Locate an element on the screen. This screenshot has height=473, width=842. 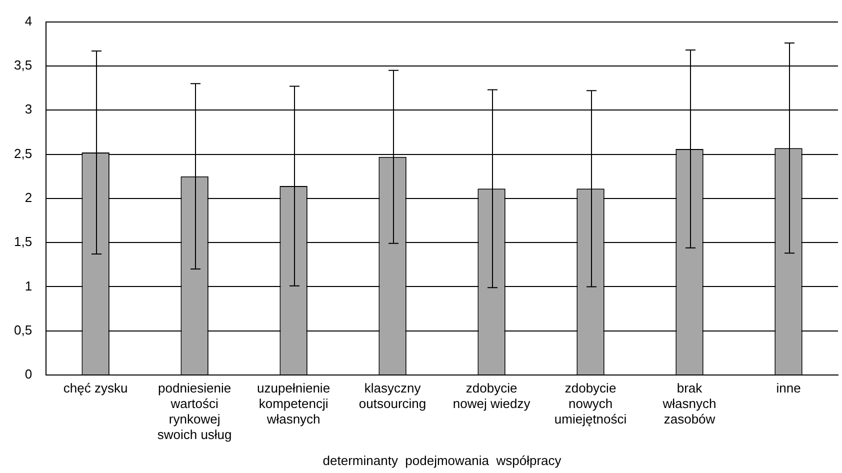
y-tick-label: 1 is located at coordinates (28, 286).